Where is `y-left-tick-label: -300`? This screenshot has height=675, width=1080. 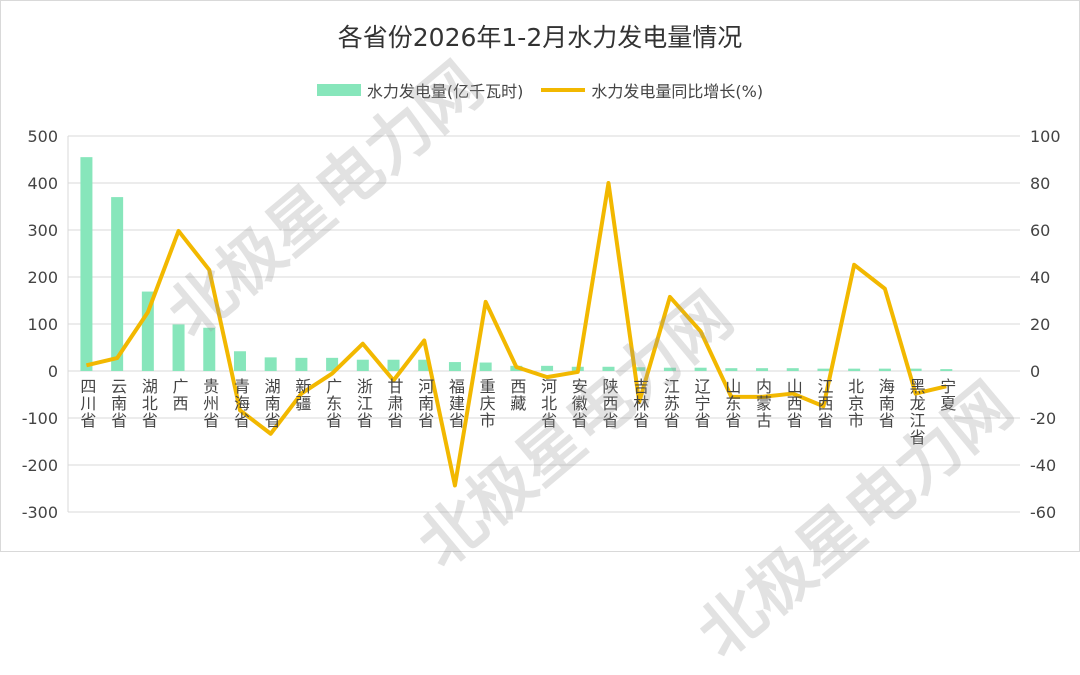
y-left-tick-label: -300 is located at coordinates (40, 512).